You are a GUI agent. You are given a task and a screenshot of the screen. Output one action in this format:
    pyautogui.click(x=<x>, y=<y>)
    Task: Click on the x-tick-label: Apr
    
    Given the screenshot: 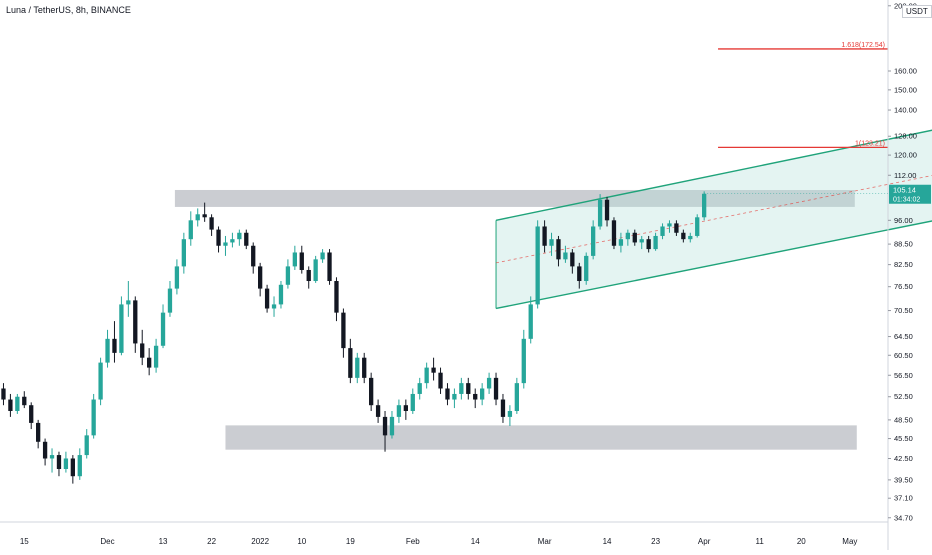 What is the action you would take?
    pyautogui.click(x=704, y=541)
    